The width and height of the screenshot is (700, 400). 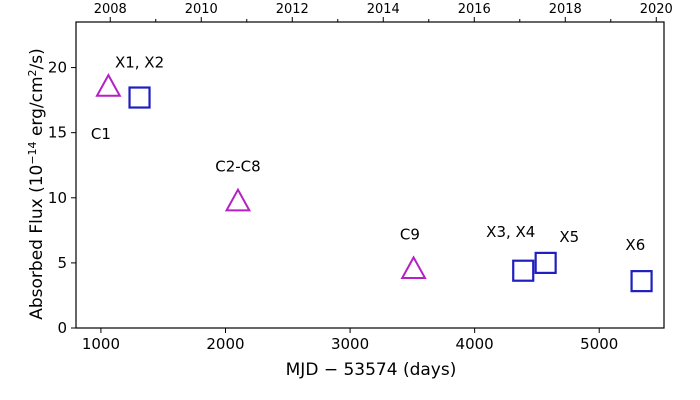 What do you see at coordinates (599, 344) in the screenshot?
I see `x-tick-label: 5000` at bounding box center [599, 344].